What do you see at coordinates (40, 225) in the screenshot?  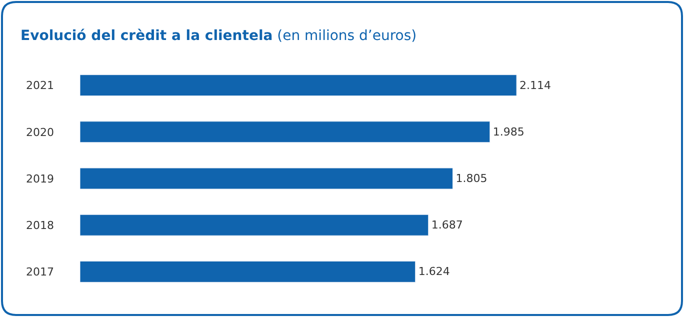 I see `y-tick-label: 2018` at bounding box center [40, 225].